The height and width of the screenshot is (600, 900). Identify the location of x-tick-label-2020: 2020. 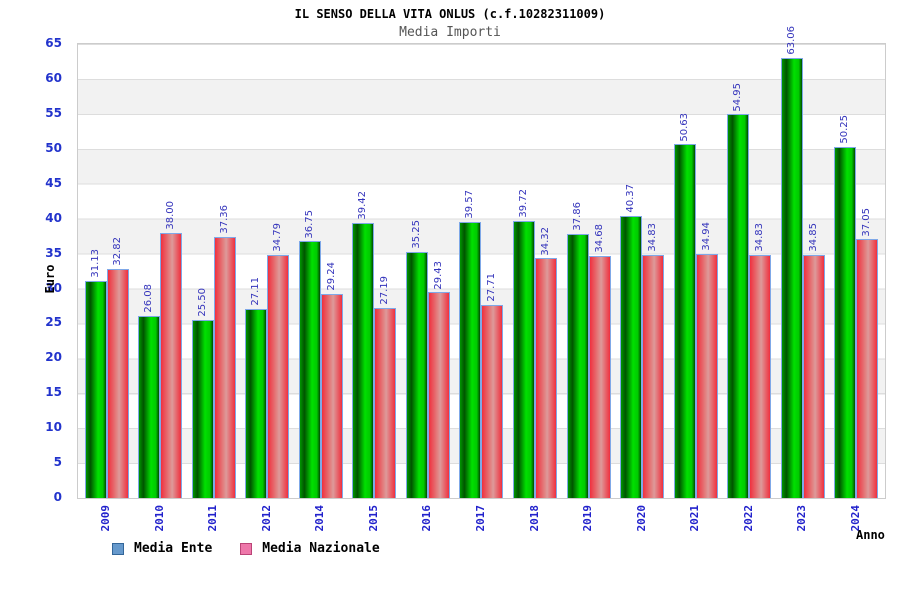
(641, 518).